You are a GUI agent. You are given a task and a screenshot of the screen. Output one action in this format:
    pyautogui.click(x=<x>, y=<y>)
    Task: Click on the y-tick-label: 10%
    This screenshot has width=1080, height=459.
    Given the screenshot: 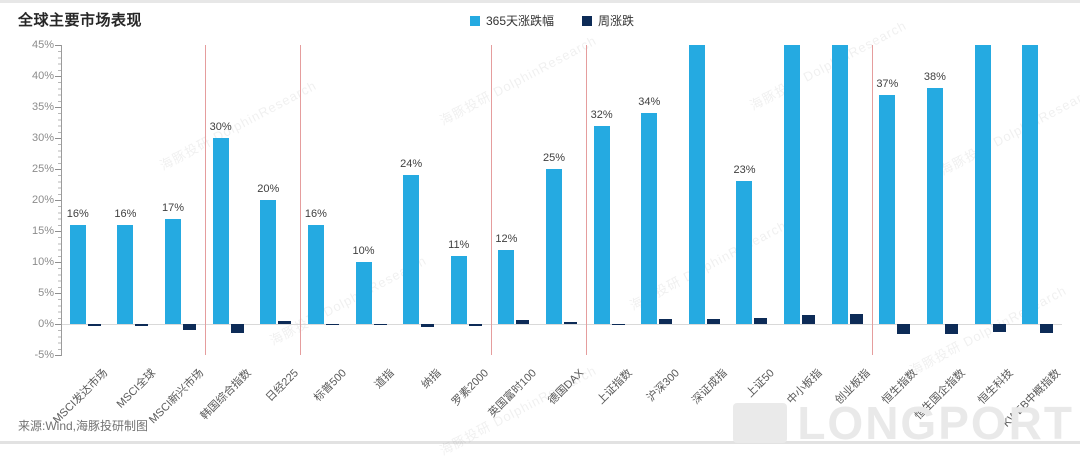 What is the action you would take?
    pyautogui.click(x=42, y=262)
    